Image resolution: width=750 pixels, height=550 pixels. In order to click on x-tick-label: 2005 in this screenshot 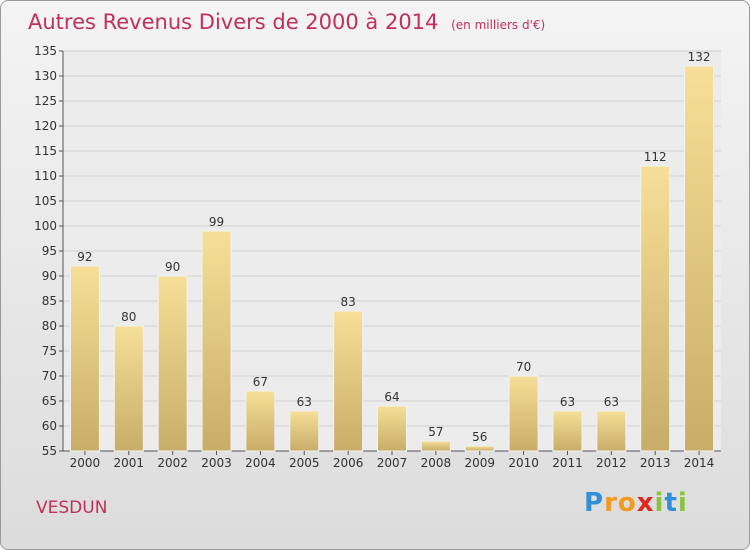, I will do `click(304, 463)`.